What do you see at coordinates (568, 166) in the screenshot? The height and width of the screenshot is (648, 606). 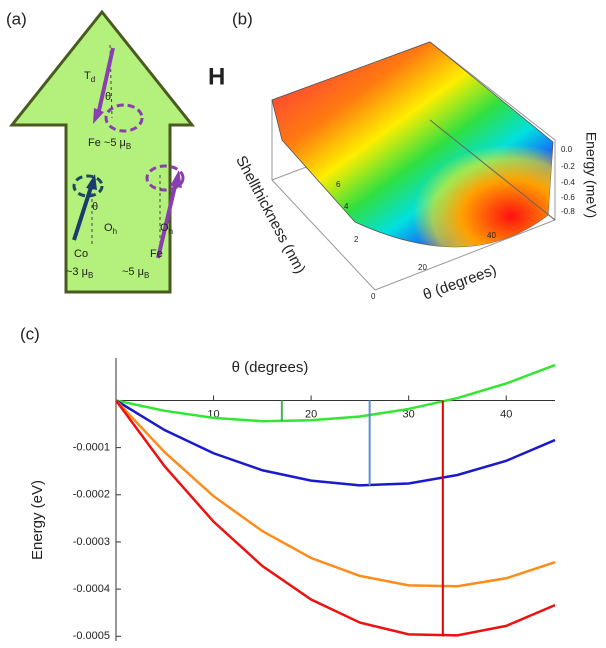 I see `z-tick-label: -0.2` at bounding box center [568, 166].